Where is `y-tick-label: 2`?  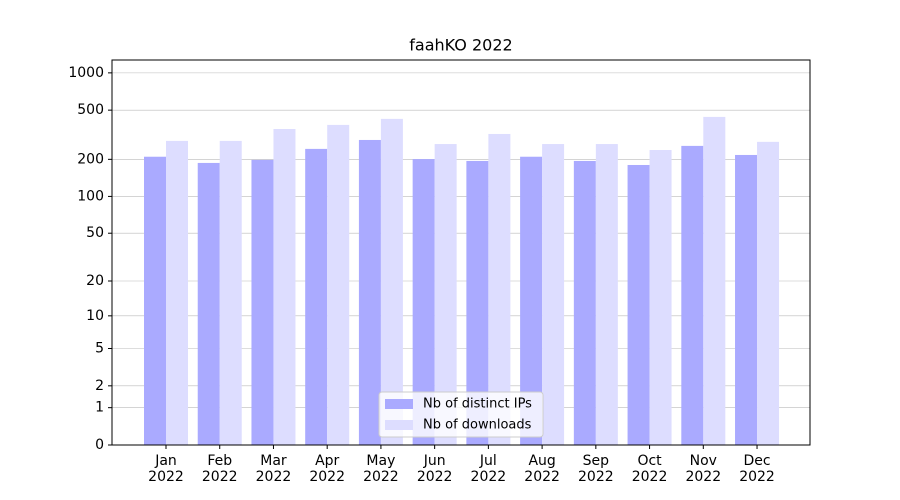 y-tick-label: 2 is located at coordinates (99, 386).